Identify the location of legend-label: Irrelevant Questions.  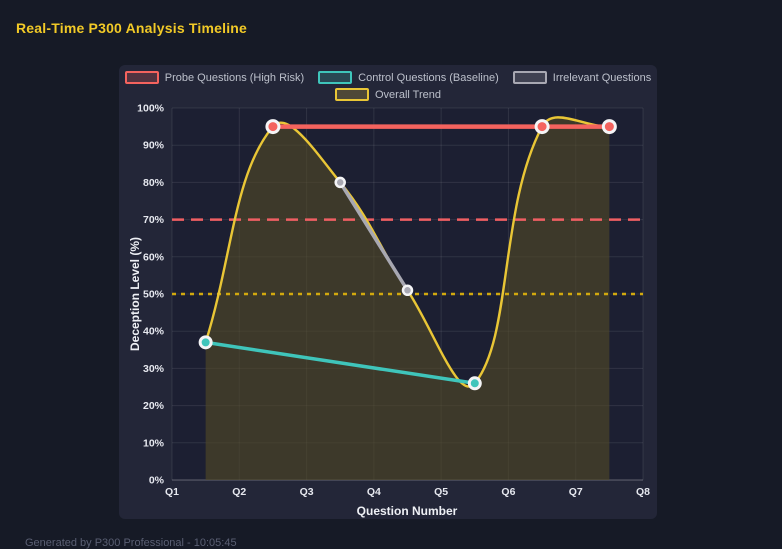
(602, 77).